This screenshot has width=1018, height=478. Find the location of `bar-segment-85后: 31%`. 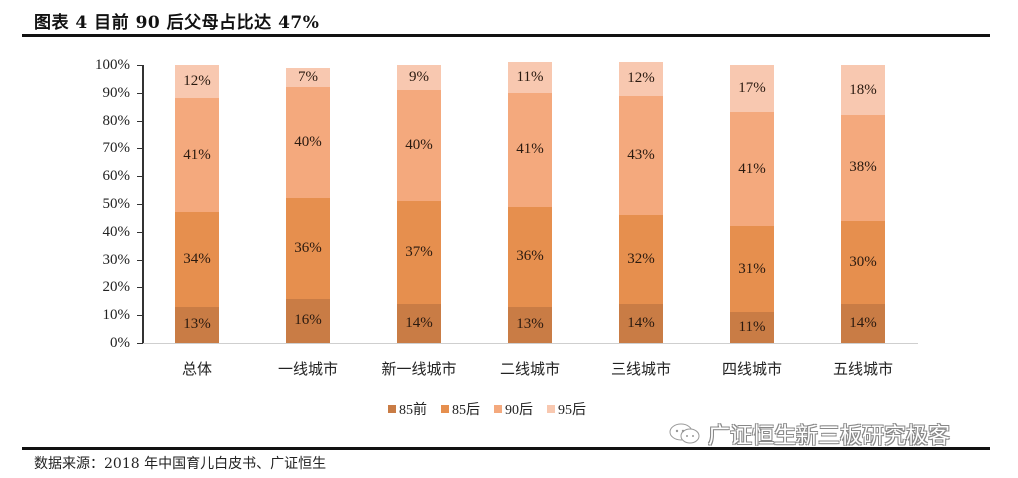

bar-segment-85后: 31% is located at coordinates (752, 269).